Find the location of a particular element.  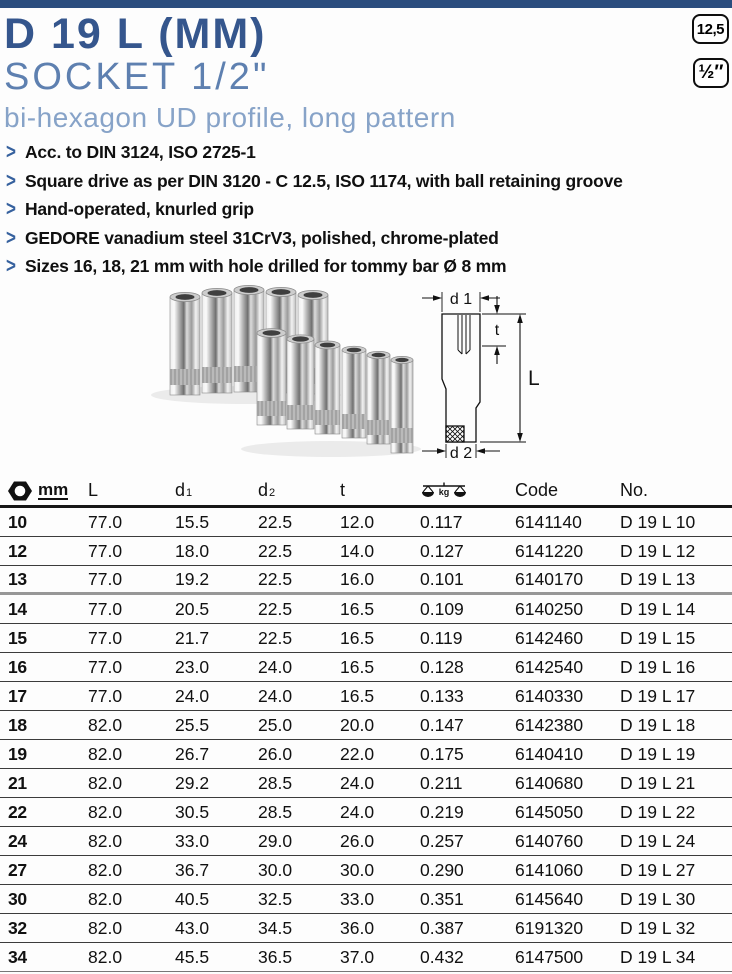

cell-weight: 0.127 is located at coordinates (442, 550).